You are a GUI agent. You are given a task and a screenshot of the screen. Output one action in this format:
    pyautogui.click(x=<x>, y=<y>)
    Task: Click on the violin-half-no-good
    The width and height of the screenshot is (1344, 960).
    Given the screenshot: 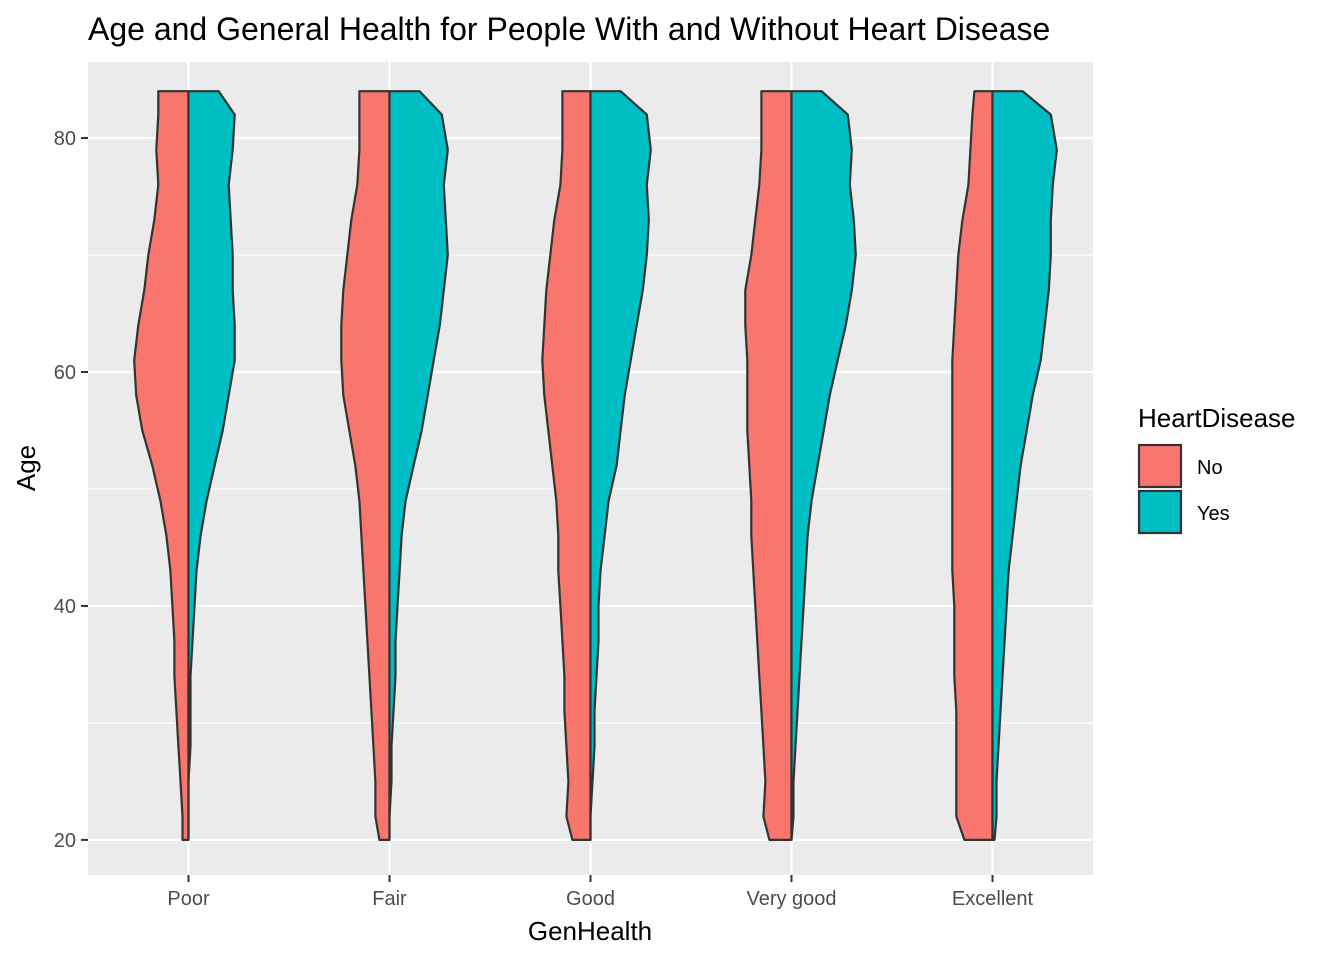 What is the action you would take?
    pyautogui.click(x=566, y=465)
    